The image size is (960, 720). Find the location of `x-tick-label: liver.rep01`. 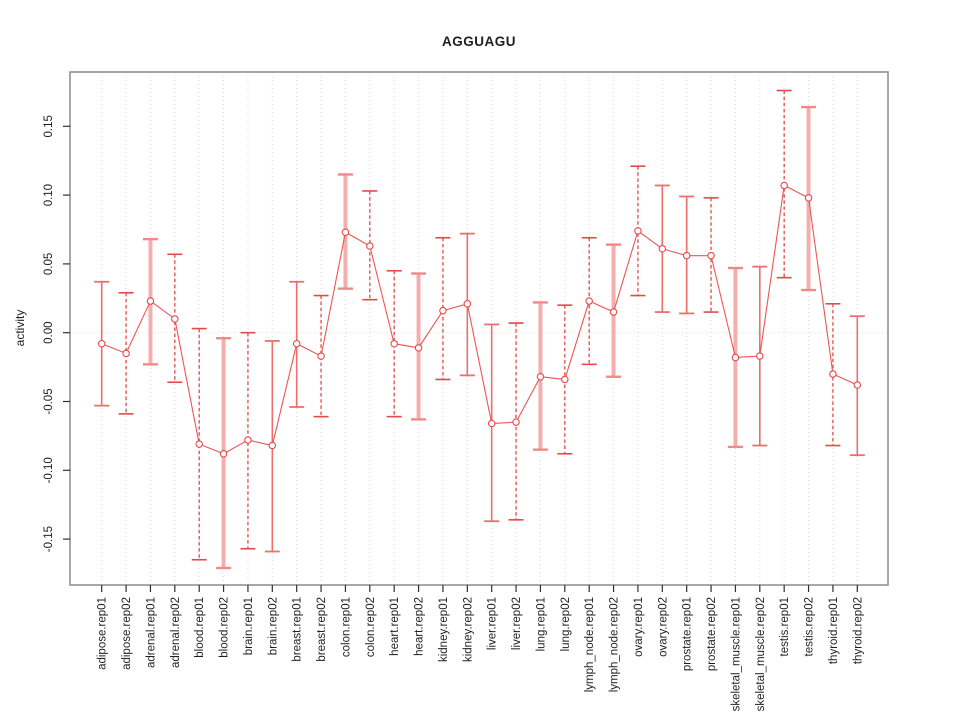

x-tick-label: liver.rep01 is located at coordinates (493, 623).